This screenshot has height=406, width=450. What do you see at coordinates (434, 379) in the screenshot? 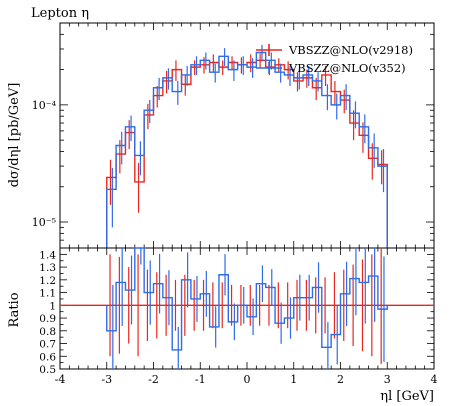
I see `x-tick-label: 4` at bounding box center [434, 379].